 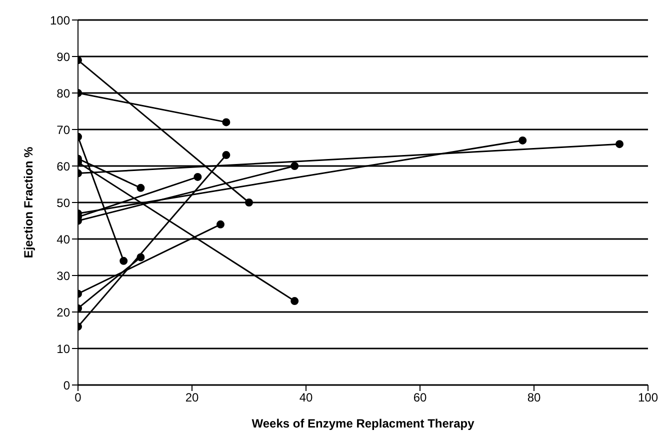 What do you see at coordinates (63, 166) in the screenshot?
I see `y-tick-label: 60` at bounding box center [63, 166].